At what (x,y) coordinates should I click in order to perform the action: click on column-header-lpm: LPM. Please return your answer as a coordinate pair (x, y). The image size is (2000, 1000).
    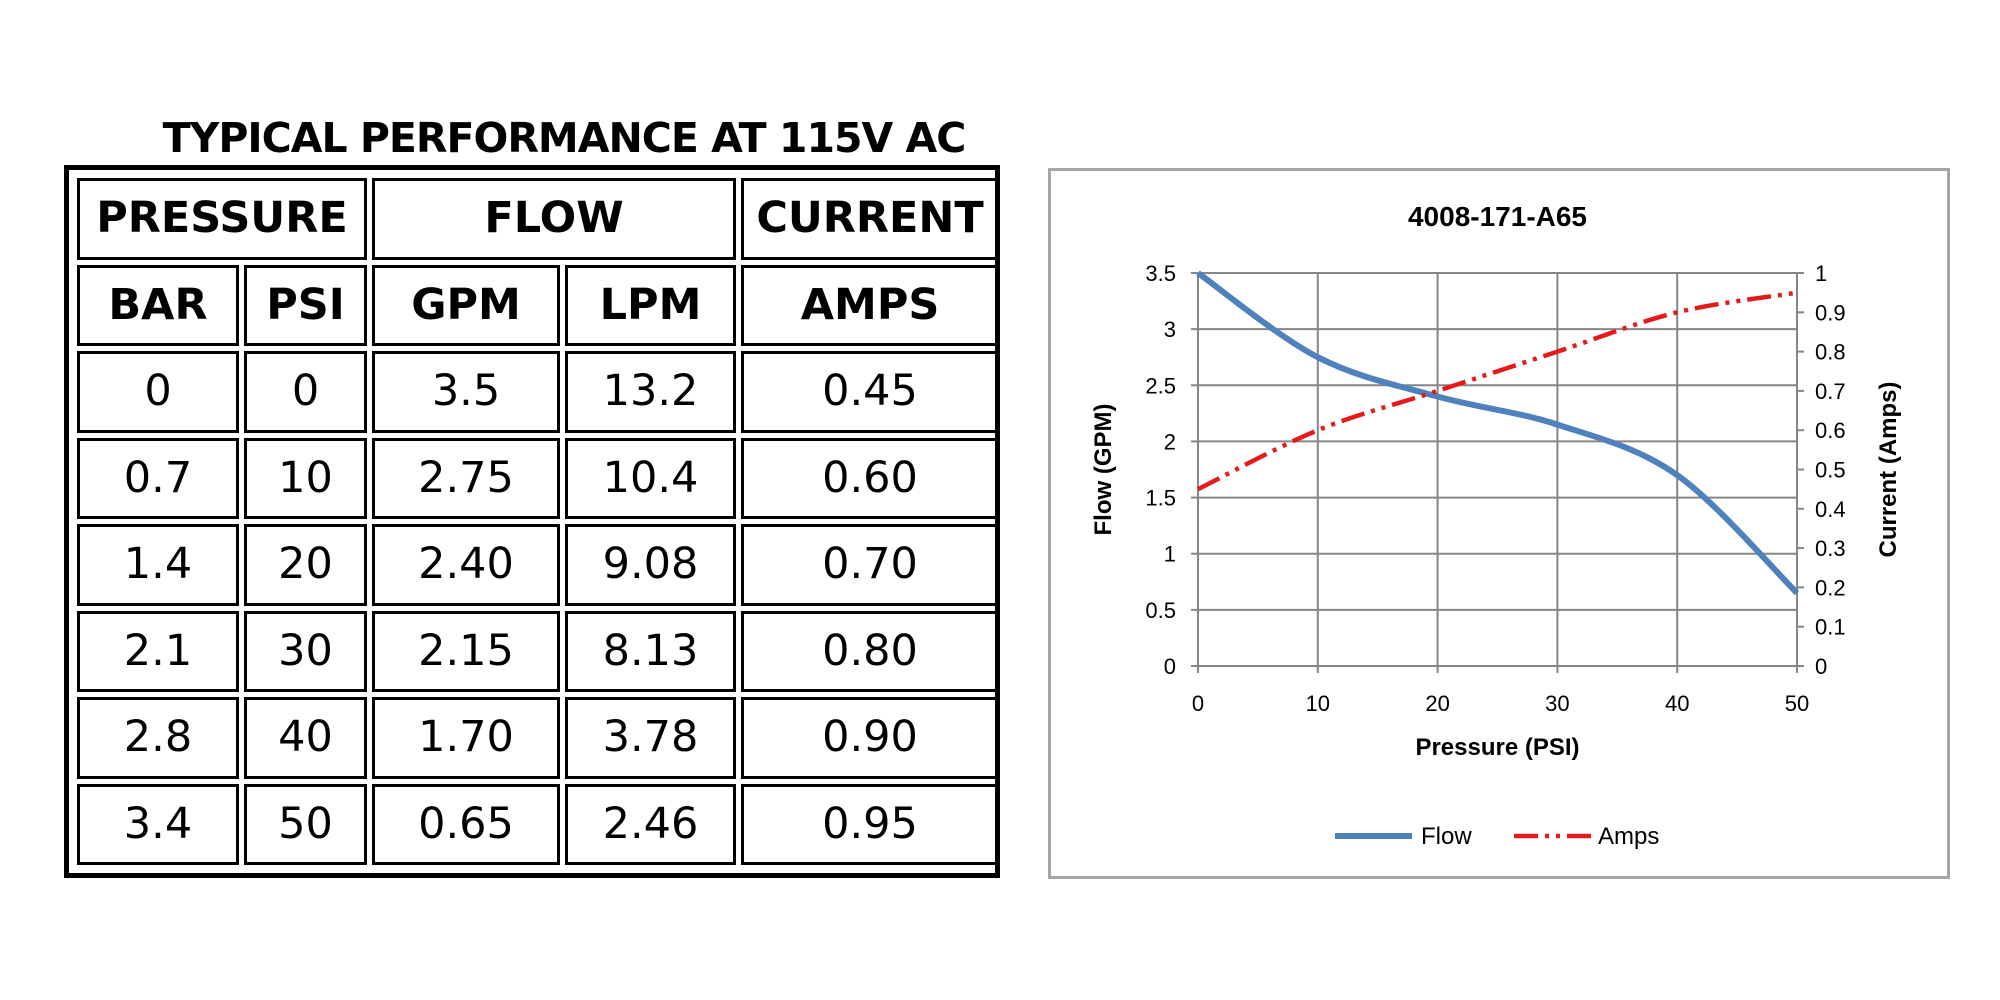
    Looking at the image, I should click on (651, 305).